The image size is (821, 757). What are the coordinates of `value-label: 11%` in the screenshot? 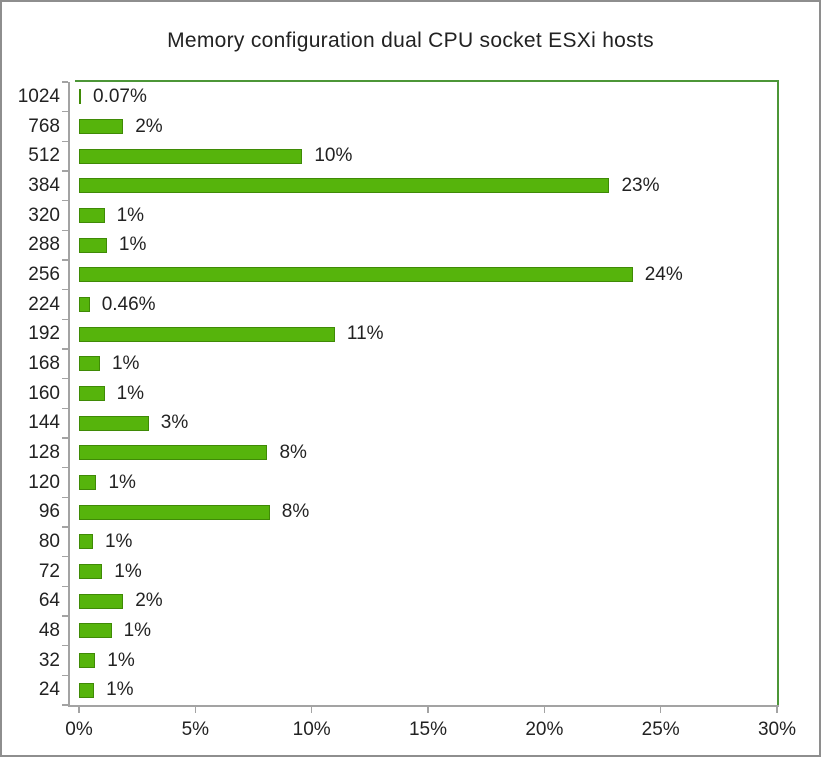 It's located at (365, 334).